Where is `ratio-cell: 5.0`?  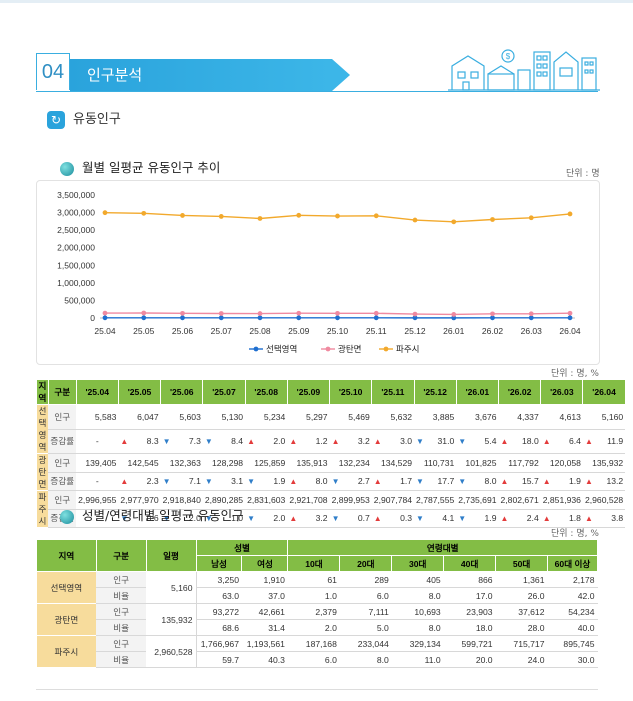
ratio-cell: 5.0 is located at coordinates (365, 627).